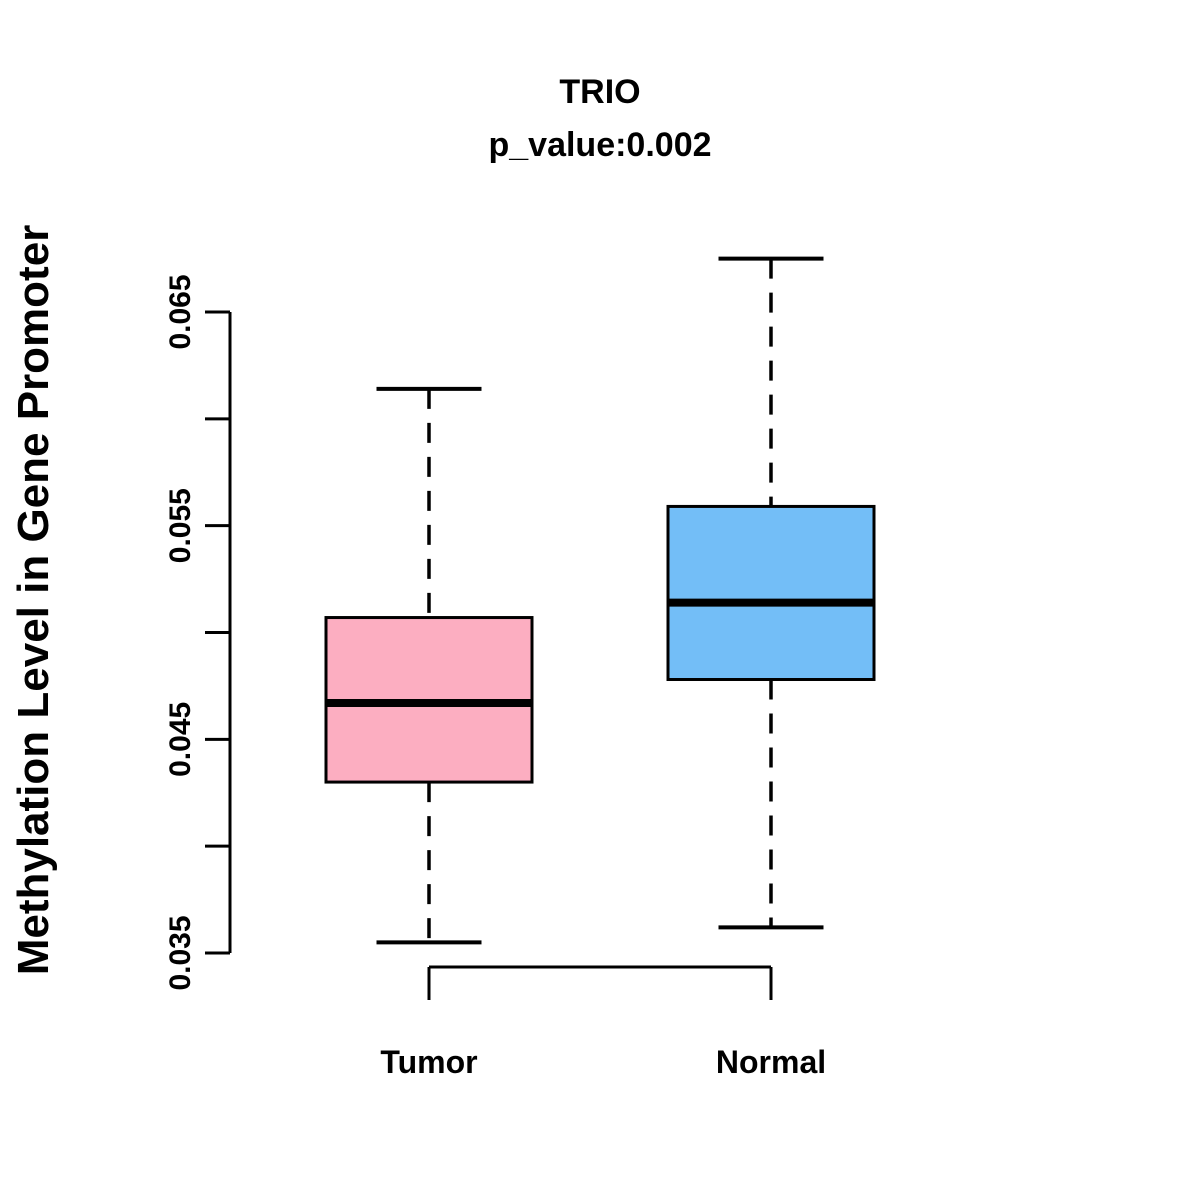  Describe the element at coordinates (603, 1022) in the screenshot. I see `x-axis: Tumor Normal` at that location.